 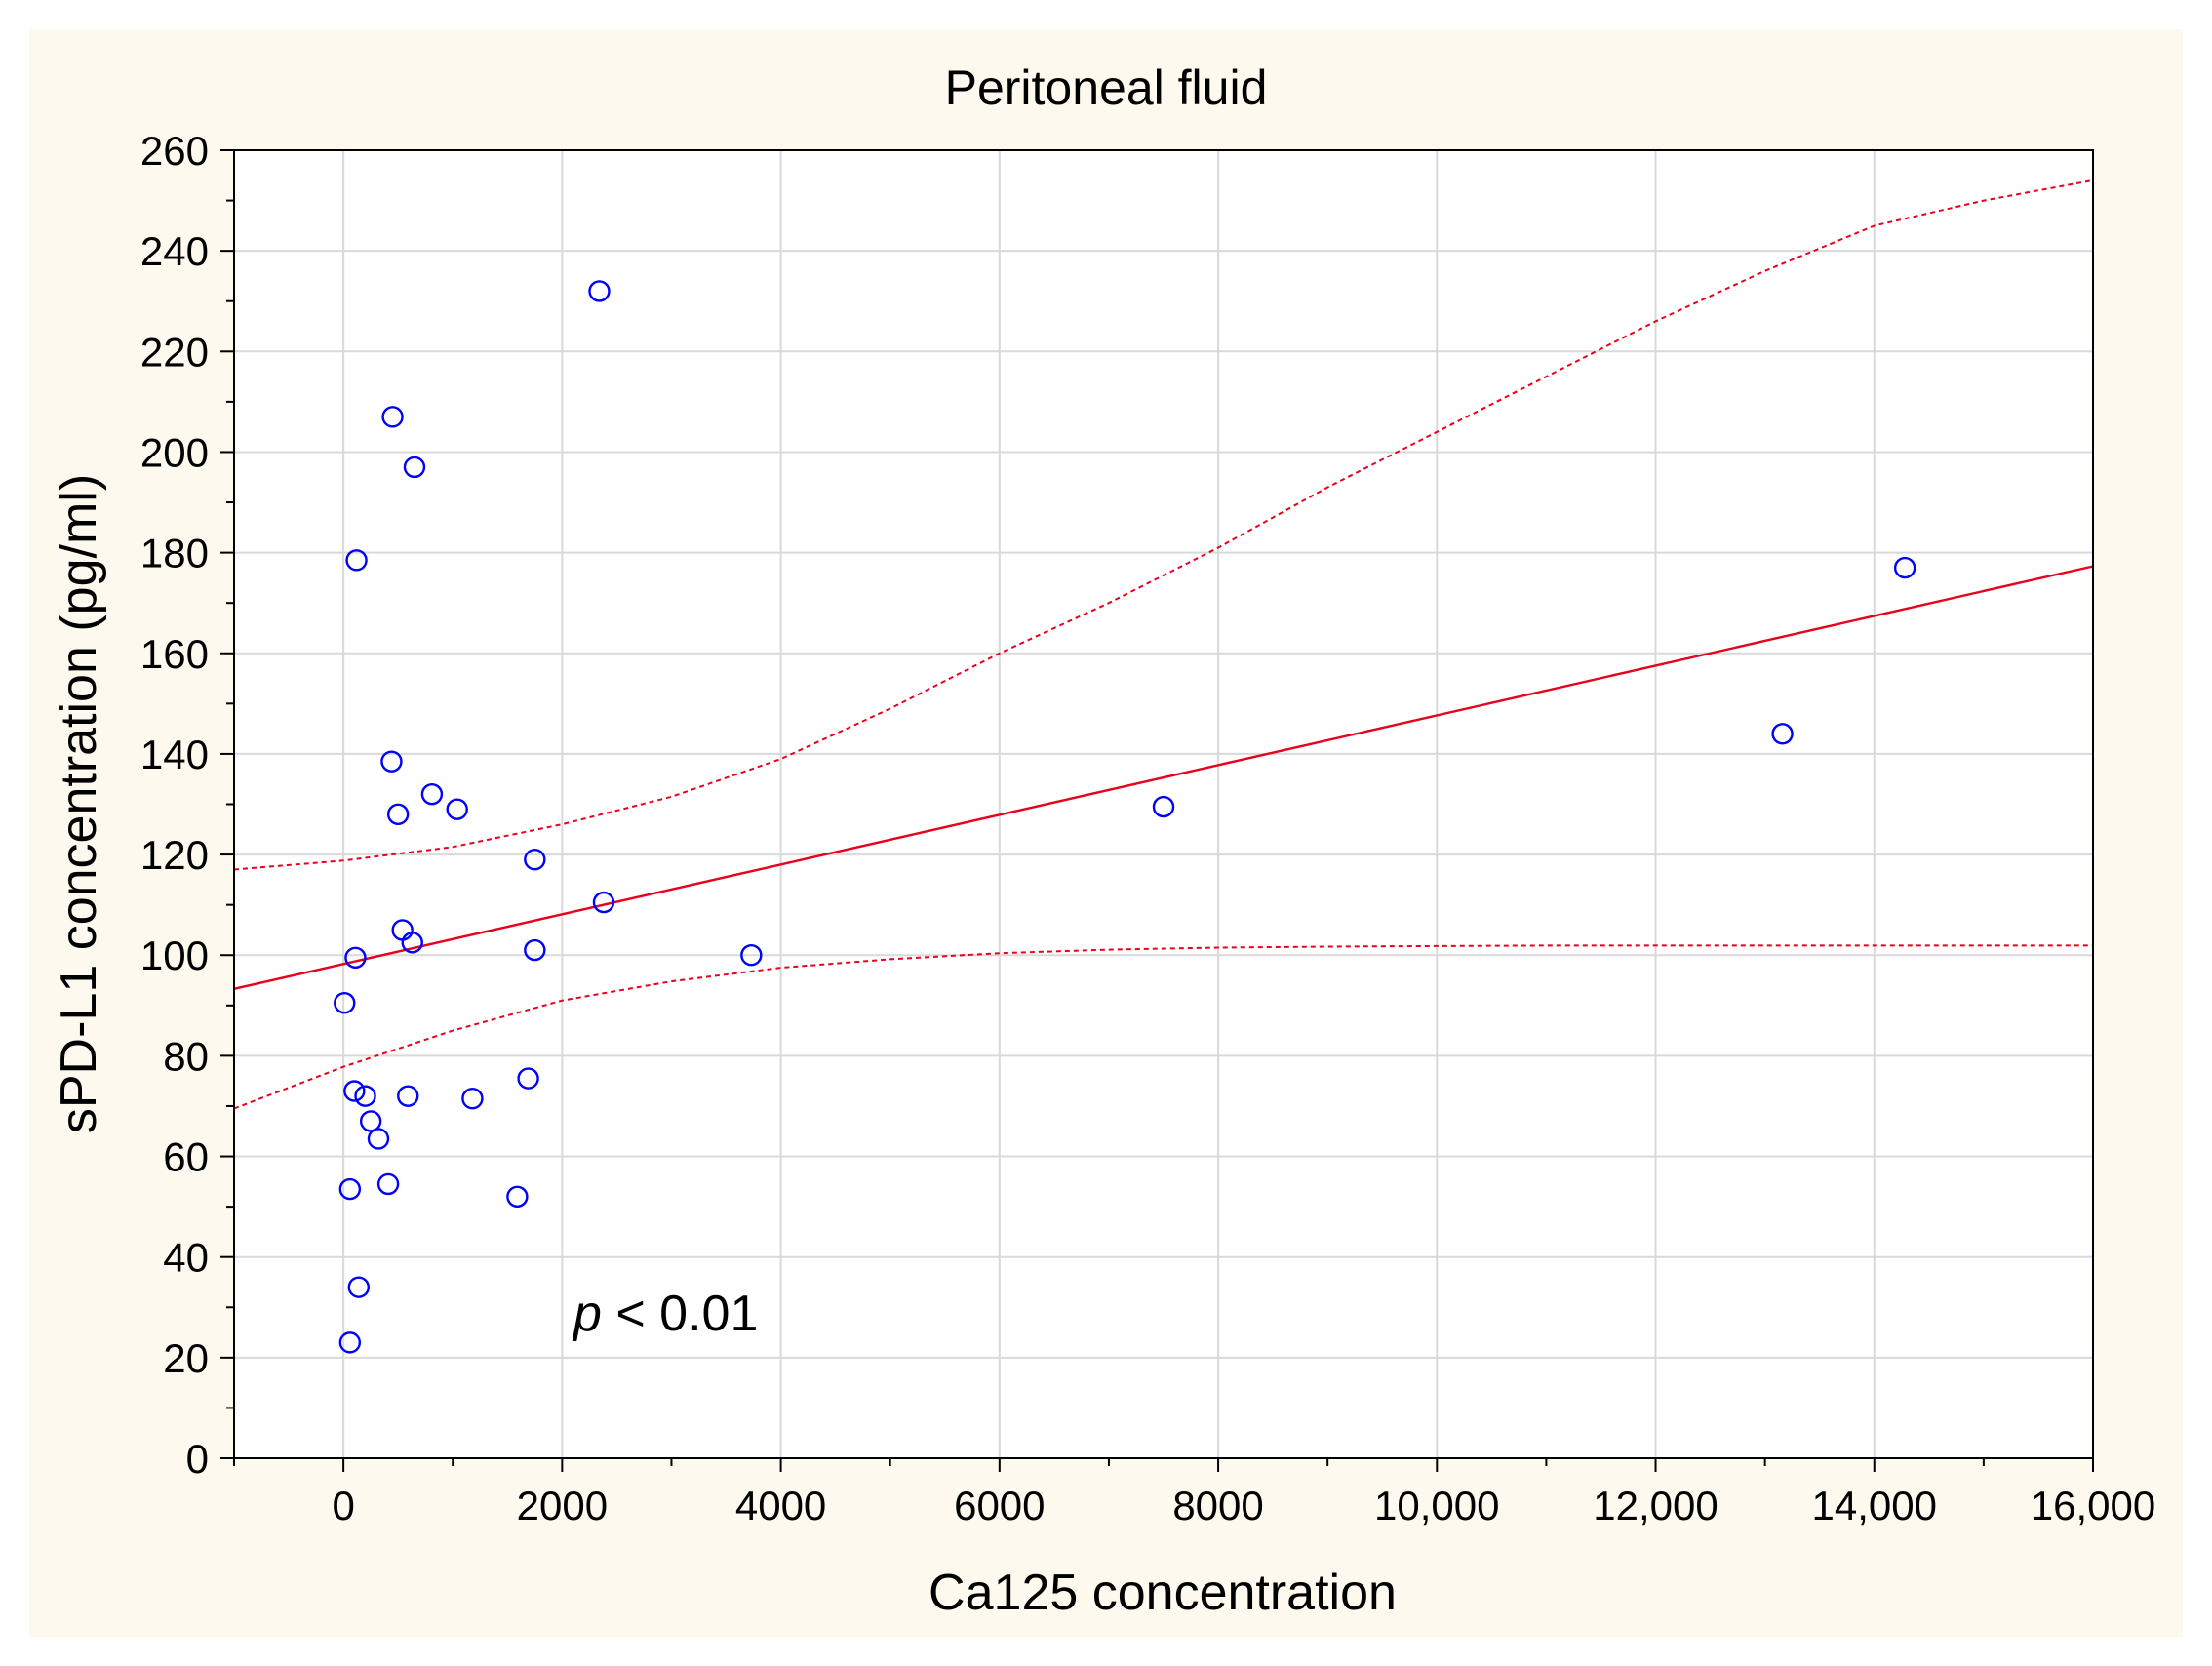 What do you see at coordinates (1106, 87) in the screenshot?
I see `chart-title: Peritoneal fluid` at bounding box center [1106, 87].